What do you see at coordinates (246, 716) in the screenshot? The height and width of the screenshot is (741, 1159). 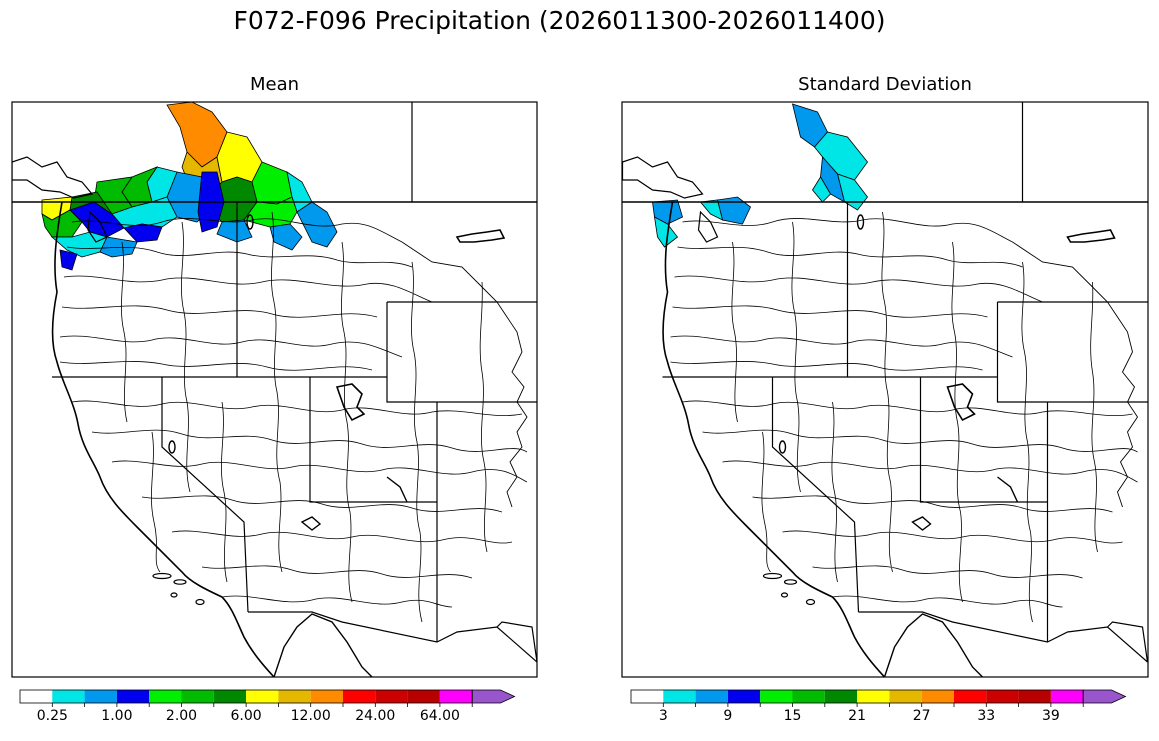 I see `colorbar-tick-label: 6.00` at bounding box center [246, 716].